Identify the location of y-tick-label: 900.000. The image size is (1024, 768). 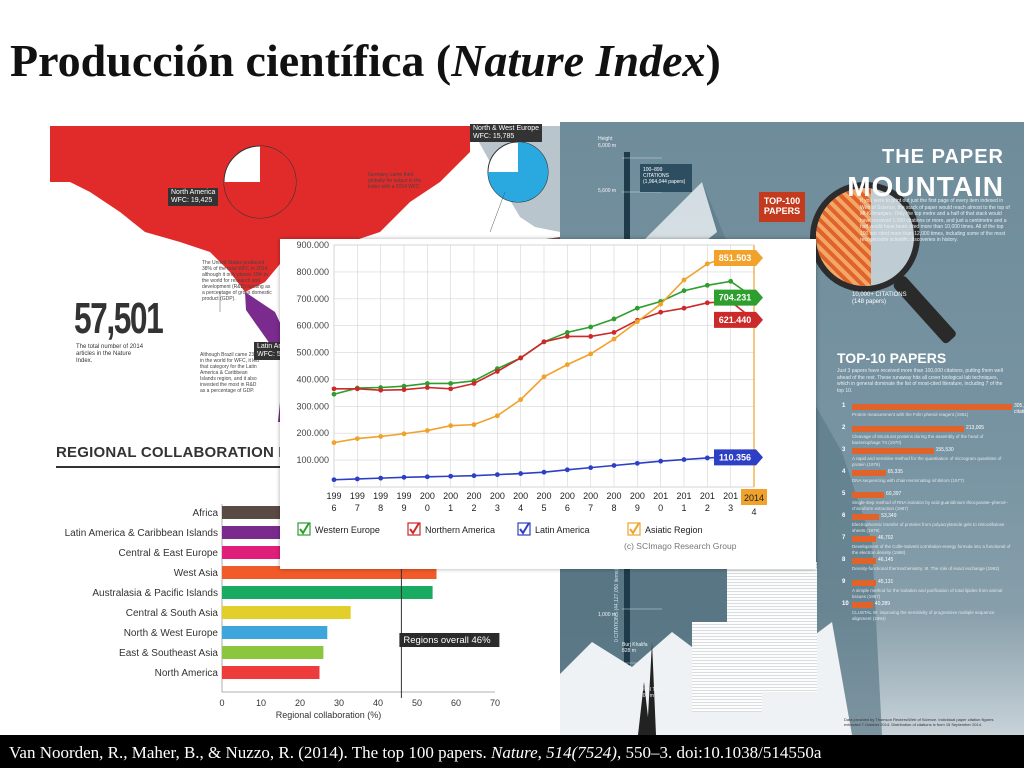
(312, 245).